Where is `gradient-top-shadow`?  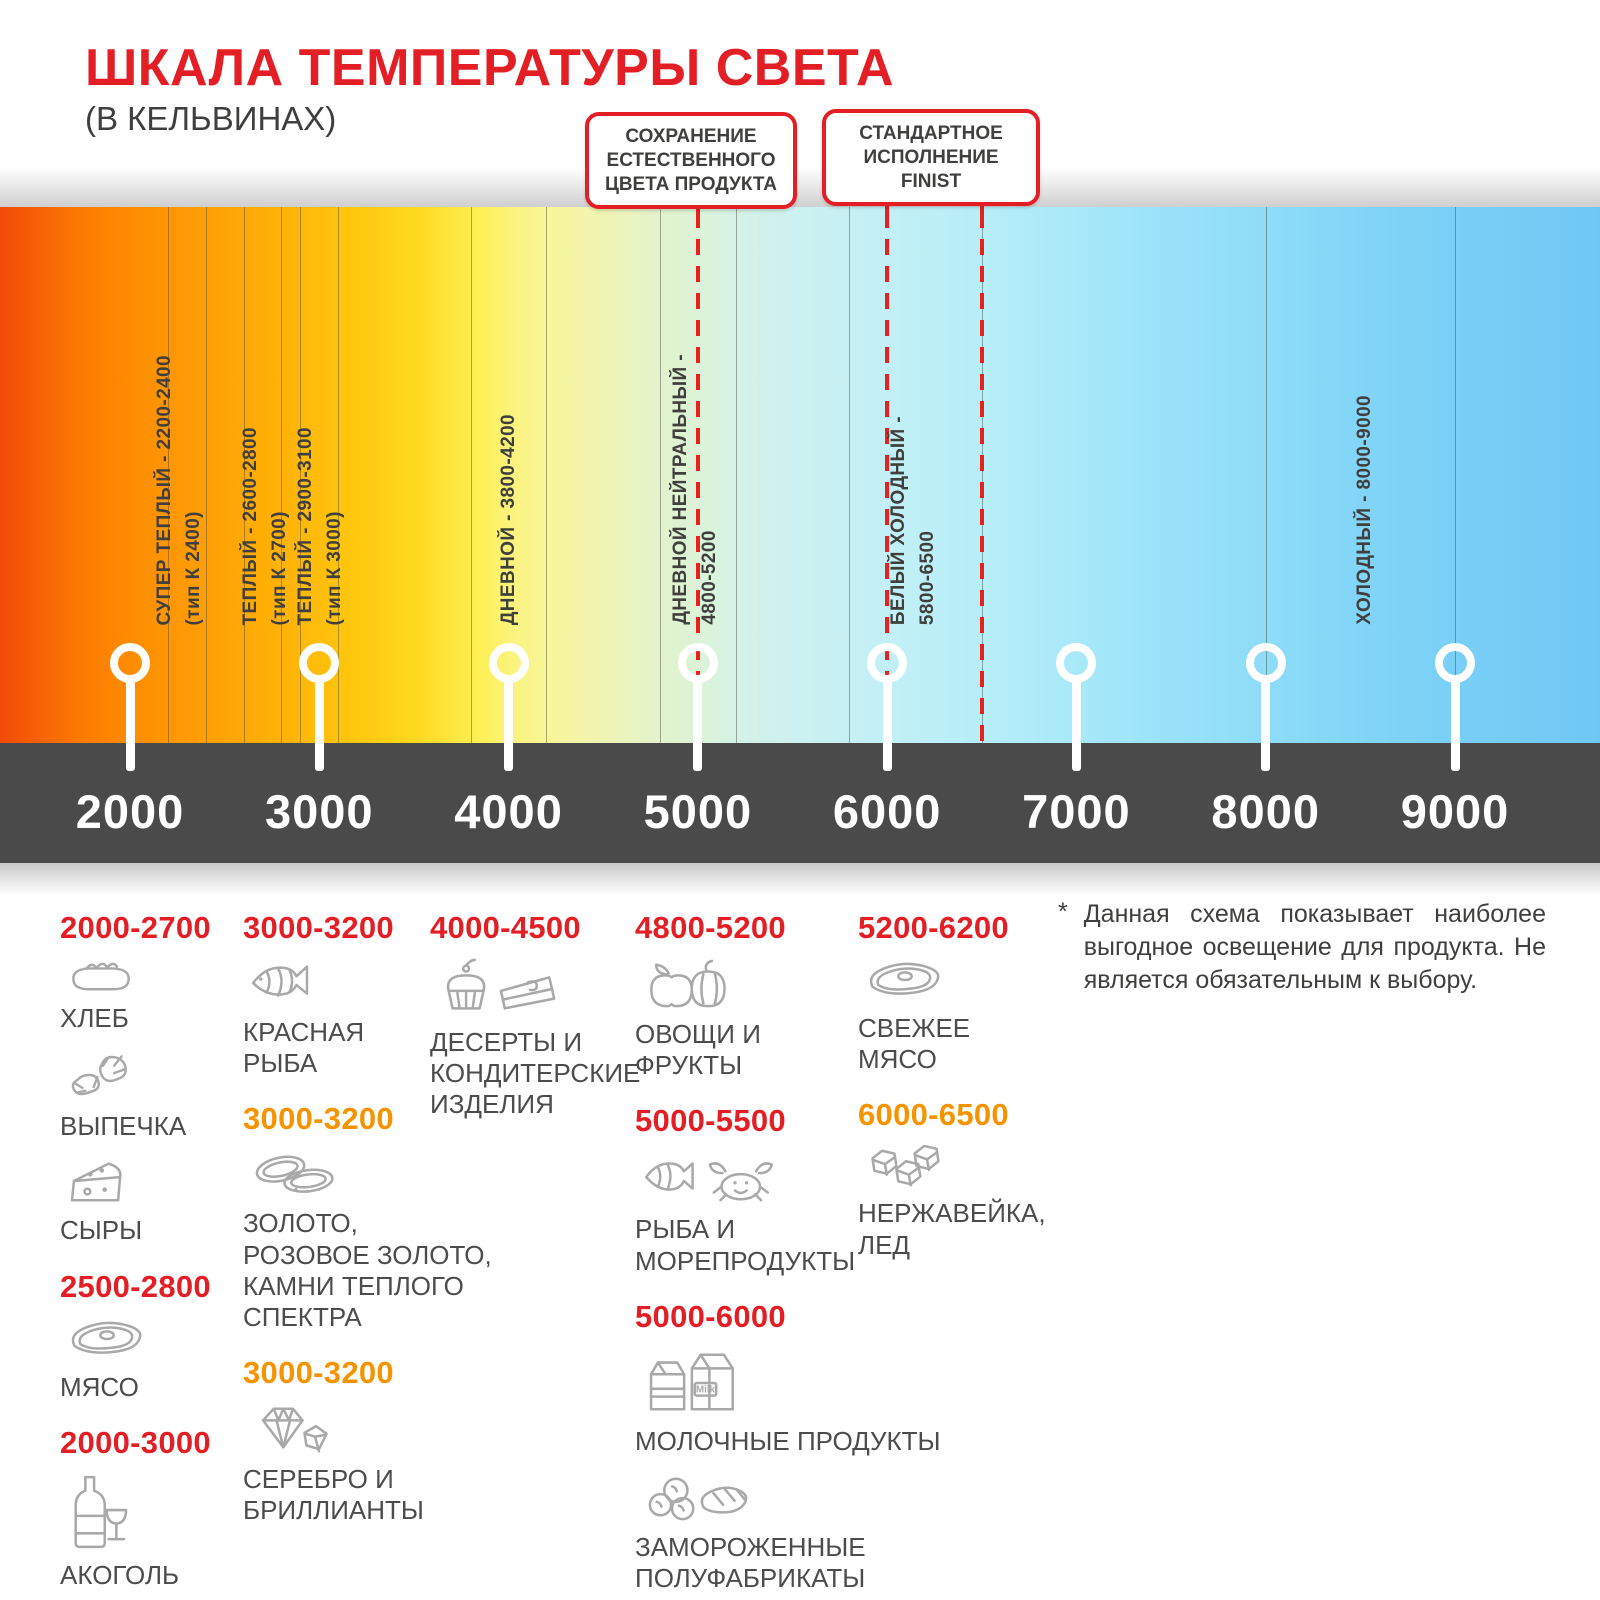
gradient-top-shadow is located at coordinates (800, 187).